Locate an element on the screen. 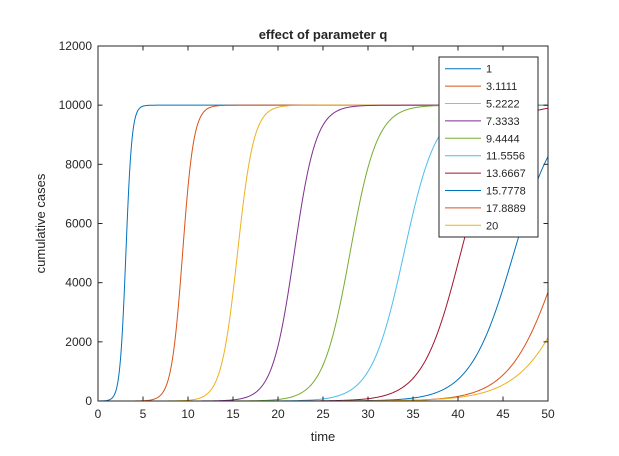 This screenshot has height=456, width=619. legend-label-6: 11.5556 is located at coordinates (505, 157).